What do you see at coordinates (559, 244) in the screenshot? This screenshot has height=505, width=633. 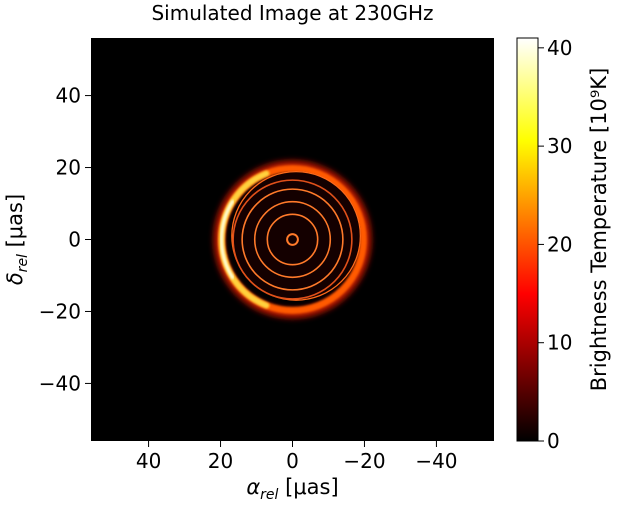 I see `colorbar-tick-label: 20` at bounding box center [559, 244].